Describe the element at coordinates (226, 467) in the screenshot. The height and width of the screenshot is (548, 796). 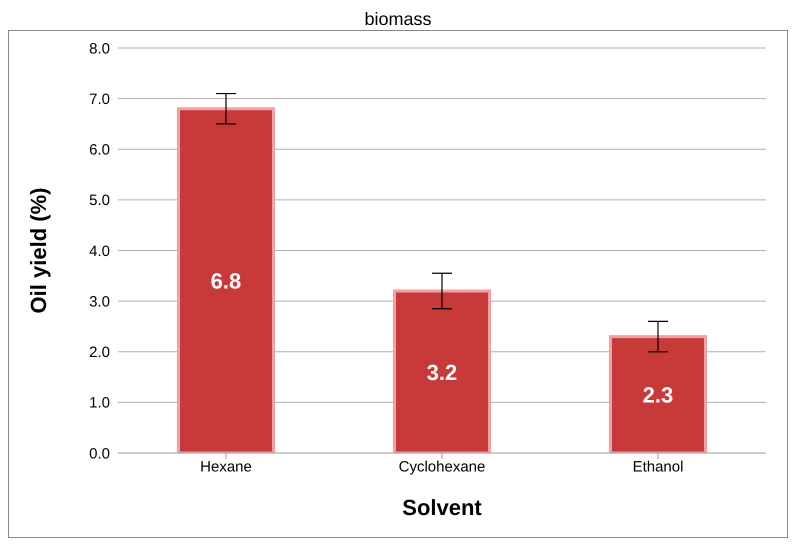
I see `x-tick-label: Hexane` at that location.